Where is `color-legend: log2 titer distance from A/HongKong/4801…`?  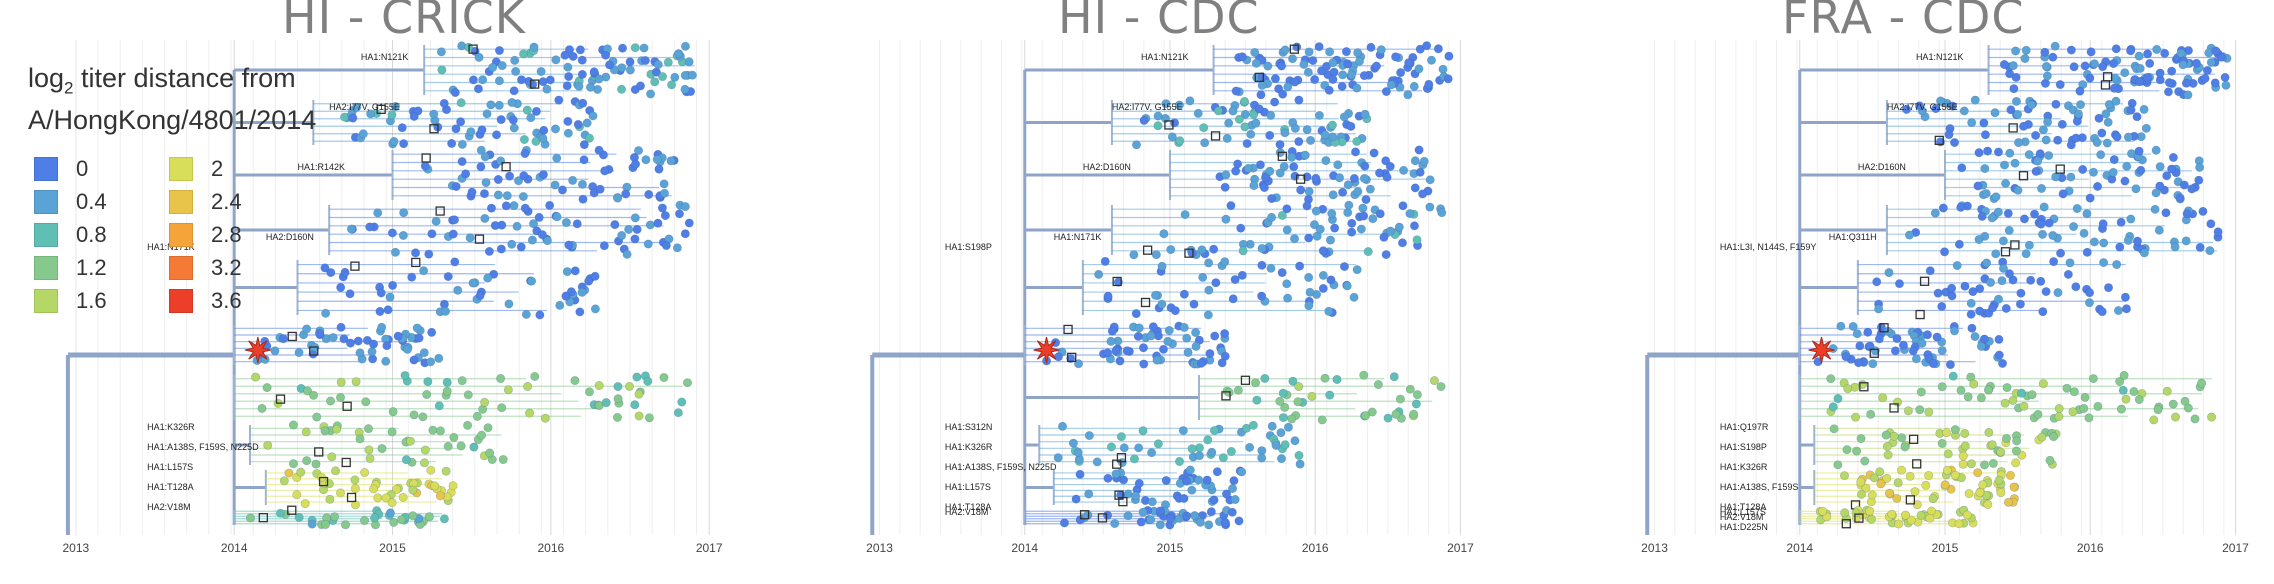 color-legend: log2 titer distance from A/HongKong/4801… is located at coordinates (178, 187).